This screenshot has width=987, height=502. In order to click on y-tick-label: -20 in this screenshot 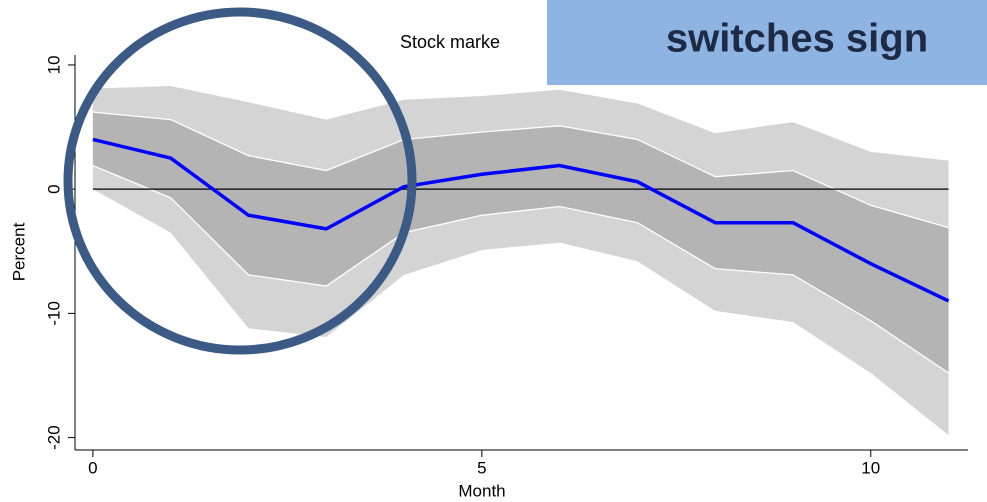, I will do `click(53, 437)`.